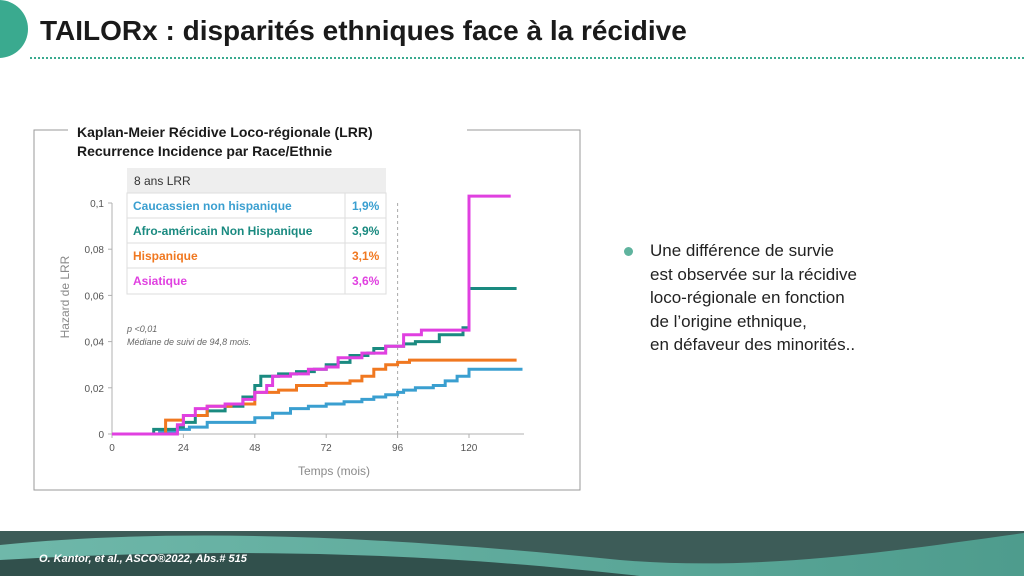  I want to click on x-axis-title: Temps (mois), so click(334, 471).